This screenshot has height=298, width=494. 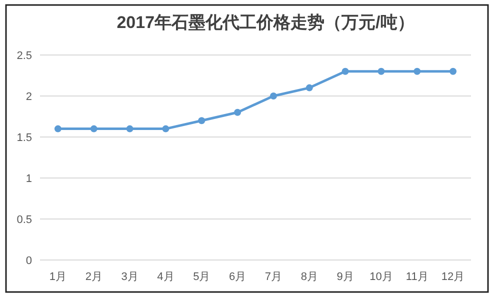 What do you see at coordinates (24, 138) in the screenshot?
I see `y-tick-label: 1.5` at bounding box center [24, 138].